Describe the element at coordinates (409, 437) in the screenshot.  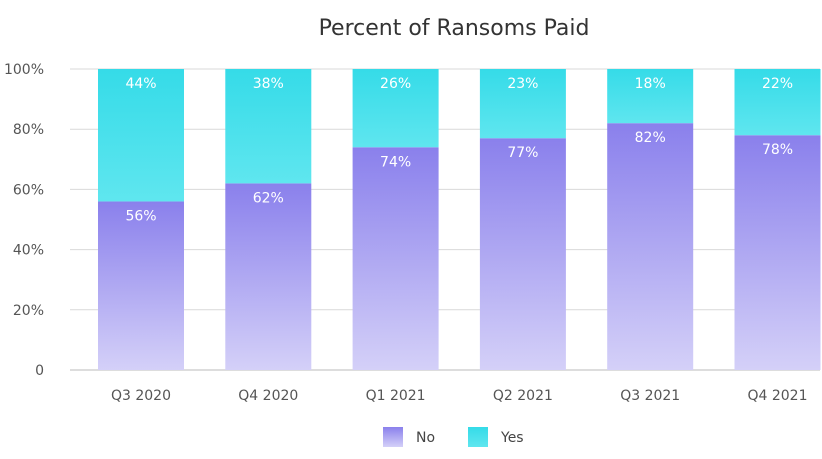
I see `legend-item-no: No` at that location.